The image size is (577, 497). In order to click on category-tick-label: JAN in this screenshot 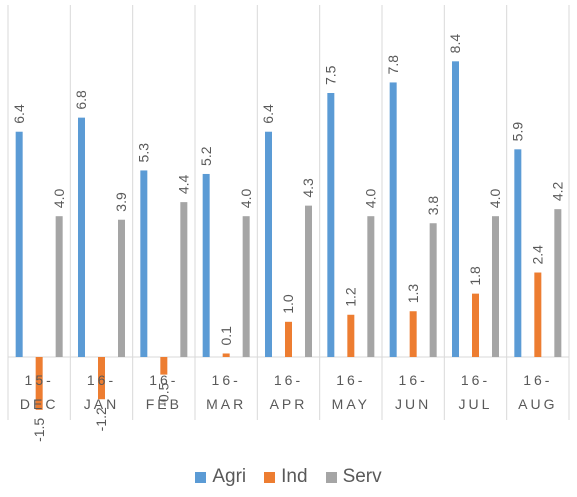, I will do `click(101, 404)`.